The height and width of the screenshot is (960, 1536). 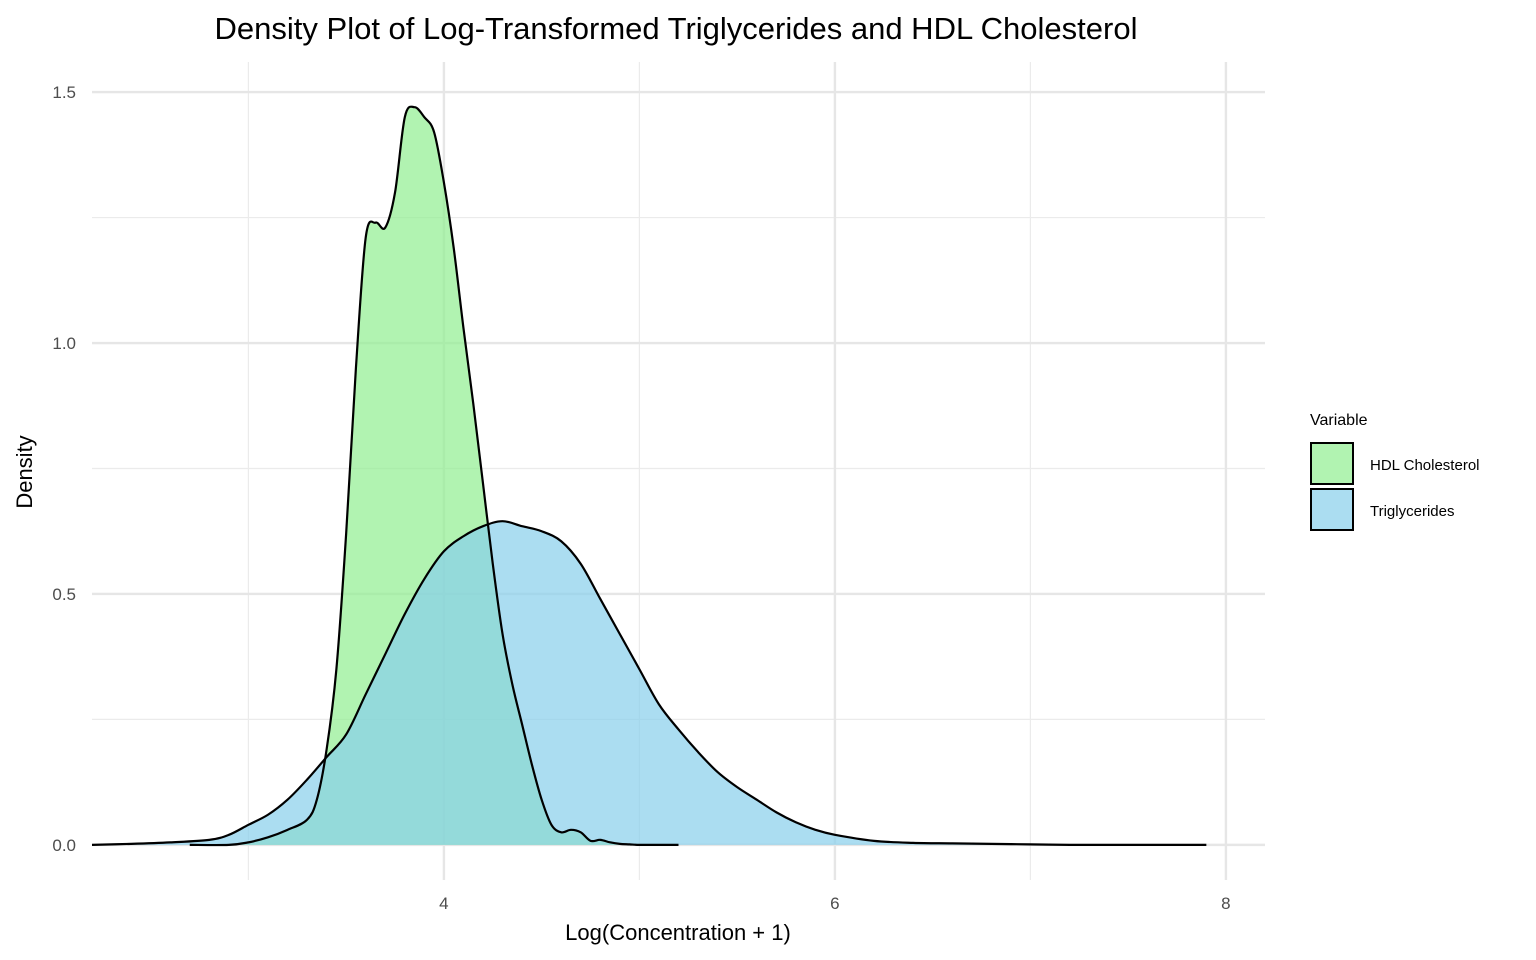 I want to click on legend-key-hdl-cholesterol, so click(x=1332, y=463).